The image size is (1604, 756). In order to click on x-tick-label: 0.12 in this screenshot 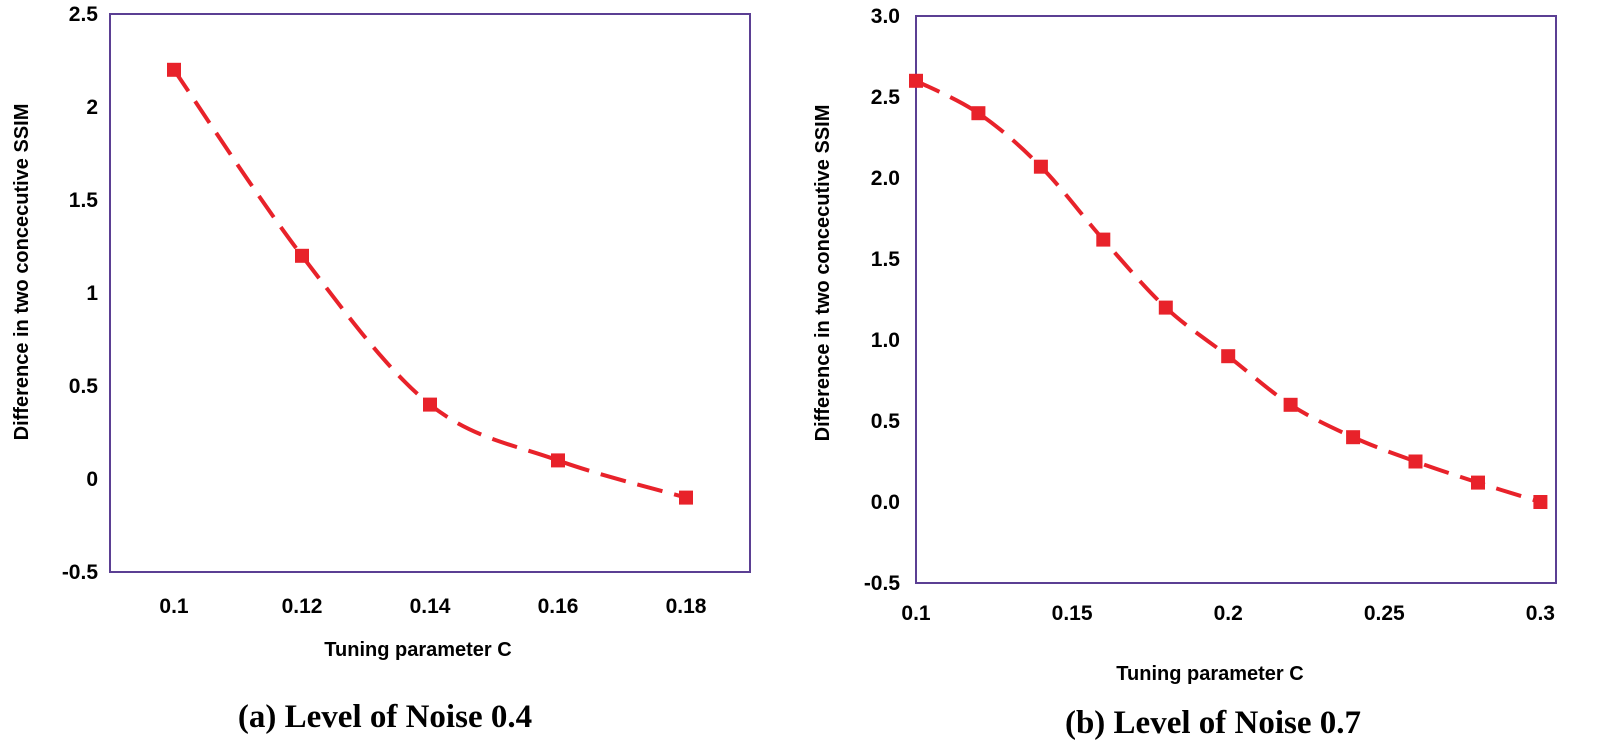, I will do `click(302, 606)`.